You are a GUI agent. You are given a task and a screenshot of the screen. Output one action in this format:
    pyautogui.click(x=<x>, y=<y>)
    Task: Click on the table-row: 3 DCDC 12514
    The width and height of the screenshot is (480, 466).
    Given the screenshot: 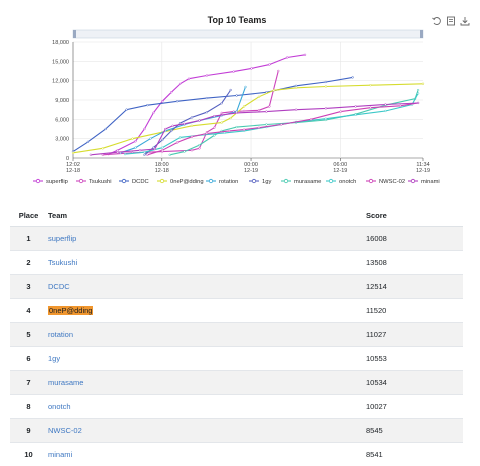 What is the action you would take?
    pyautogui.click(x=236, y=287)
    